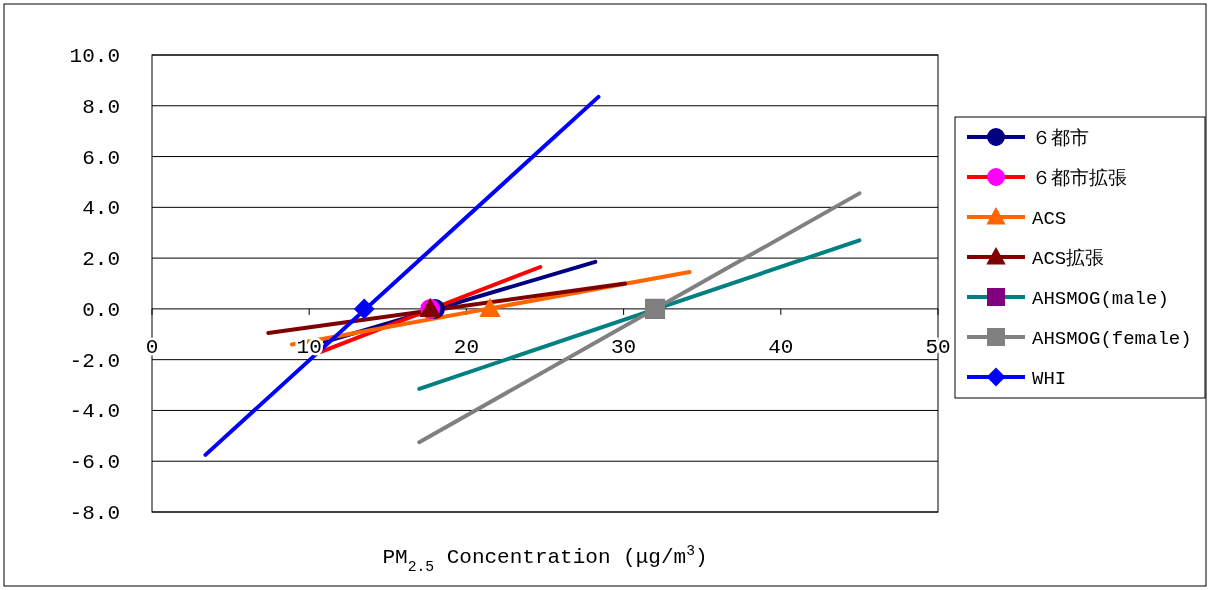 This screenshot has width=1208, height=590. Describe the element at coordinates (1068, 259) in the screenshot. I see `legend-label: ACS拡張` at that location.